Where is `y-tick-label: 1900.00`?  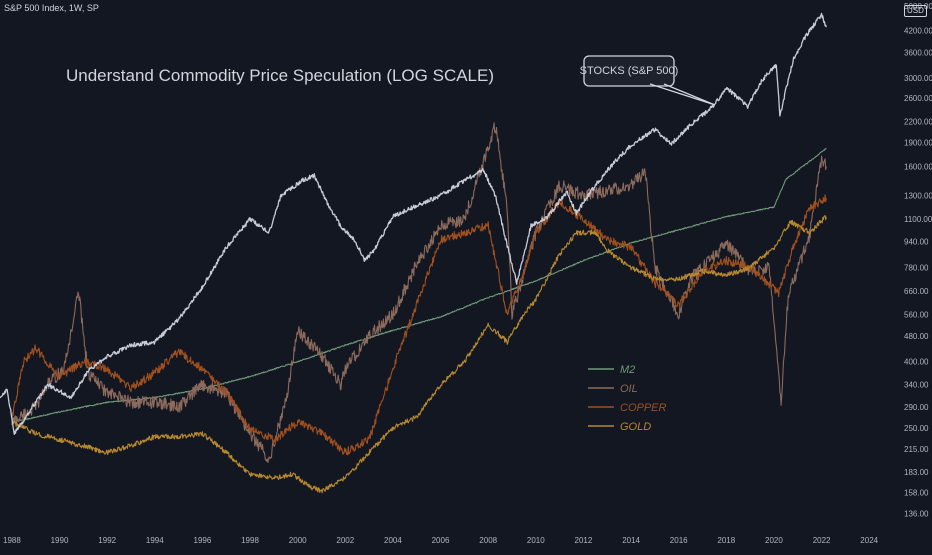
y-tick-label: 1900.00 is located at coordinates (918, 142).